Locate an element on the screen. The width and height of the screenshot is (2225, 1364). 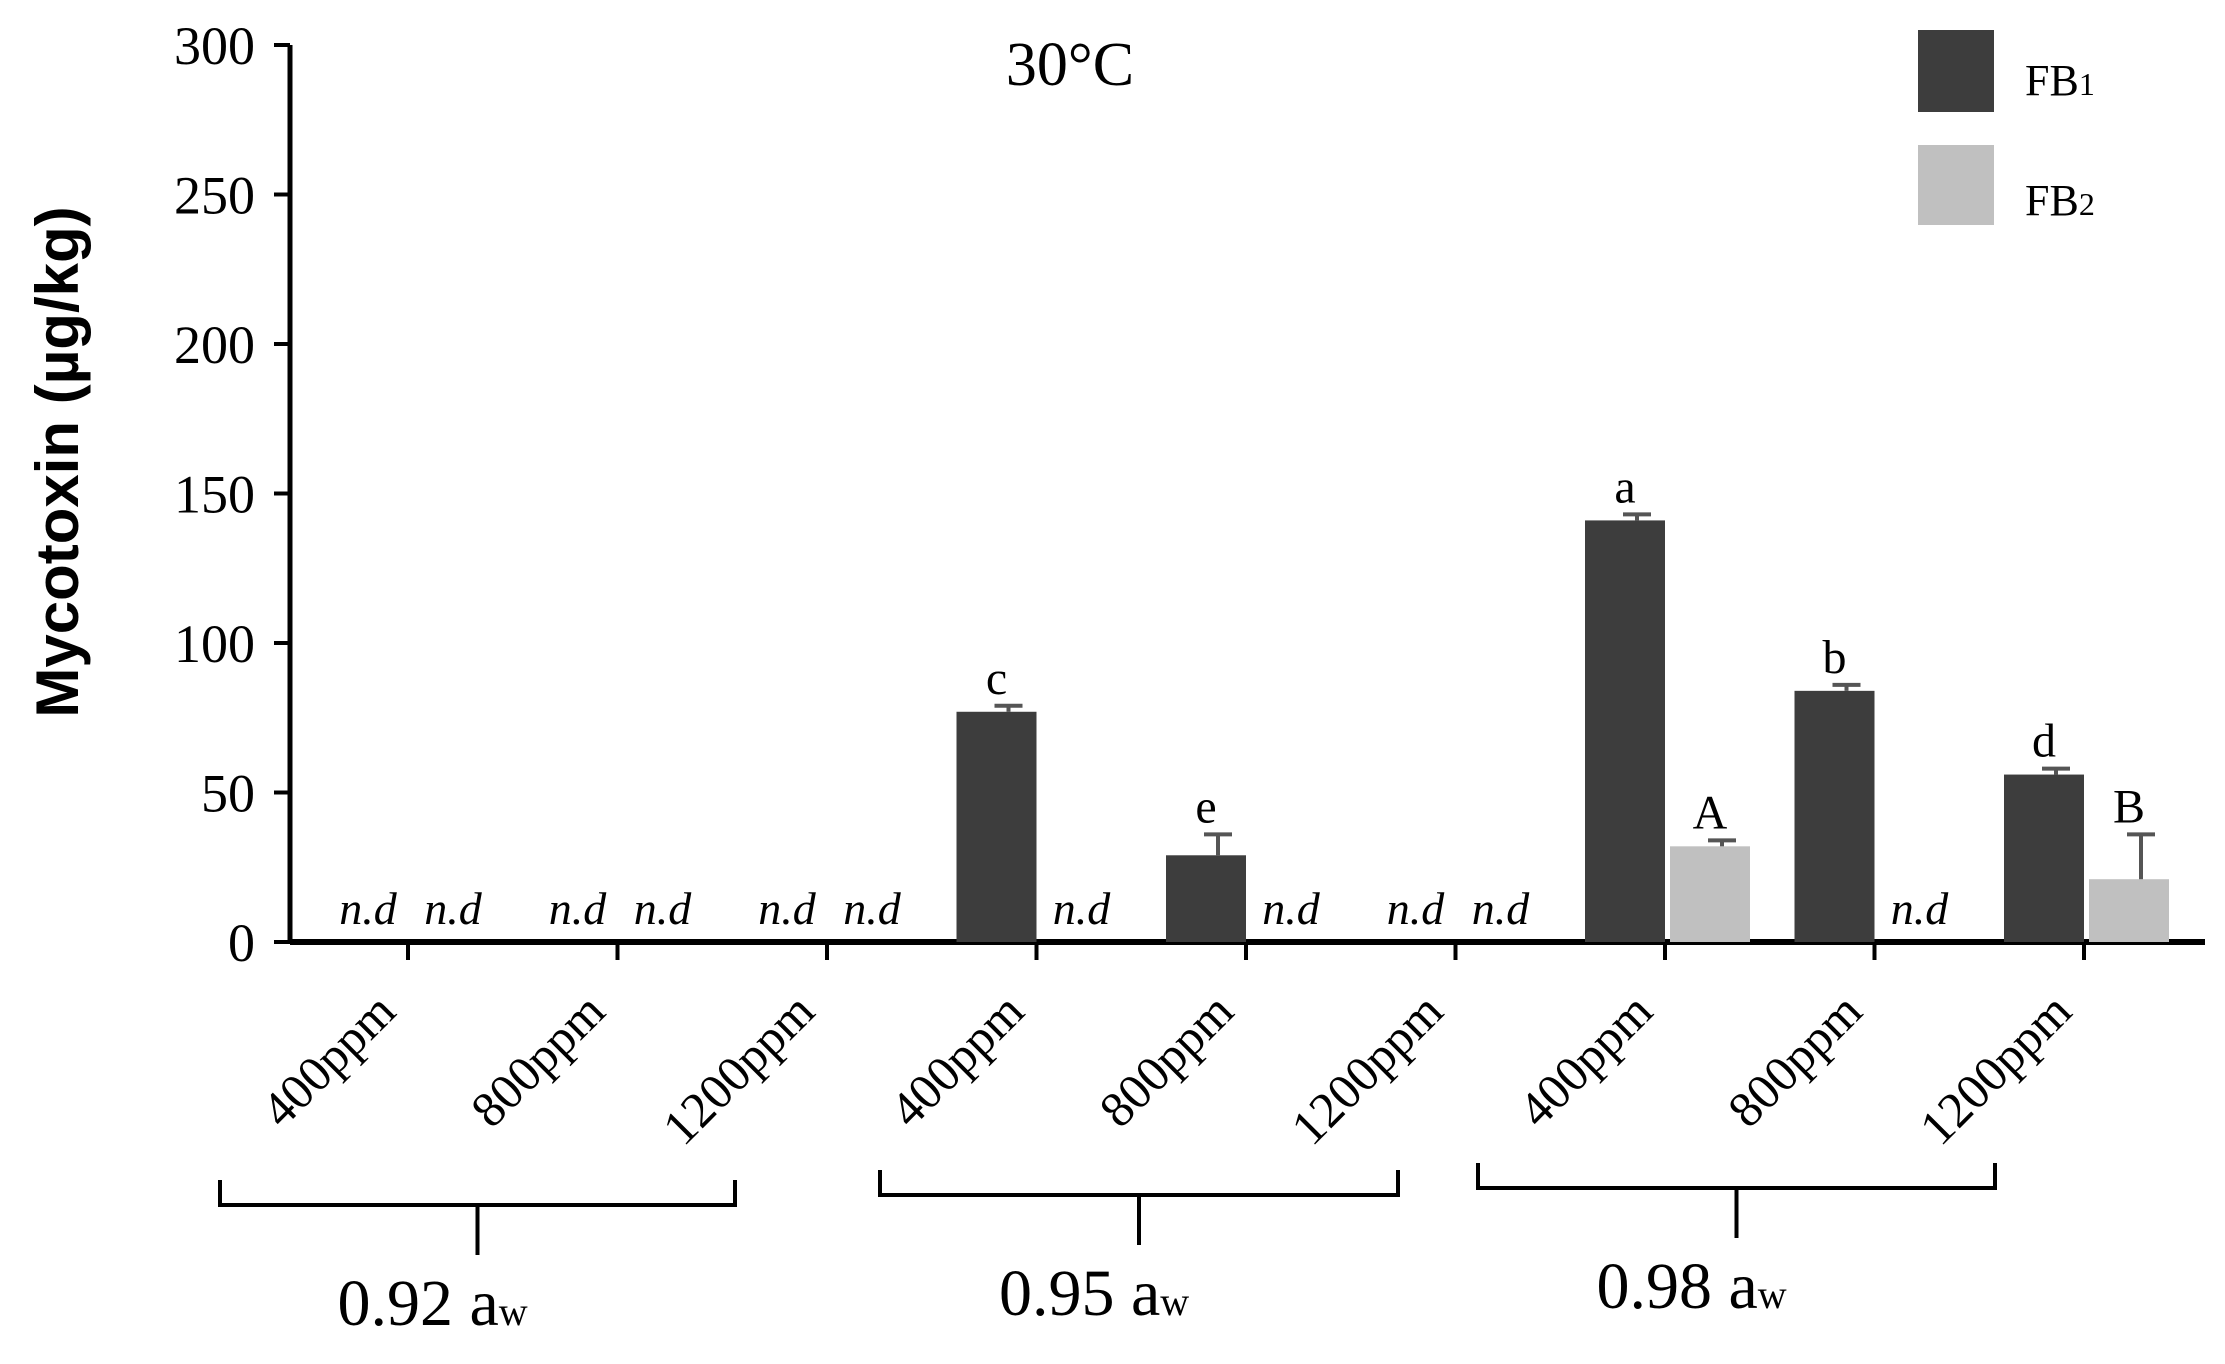
legend: FB1 FB2 is located at coordinates (2006, 127).